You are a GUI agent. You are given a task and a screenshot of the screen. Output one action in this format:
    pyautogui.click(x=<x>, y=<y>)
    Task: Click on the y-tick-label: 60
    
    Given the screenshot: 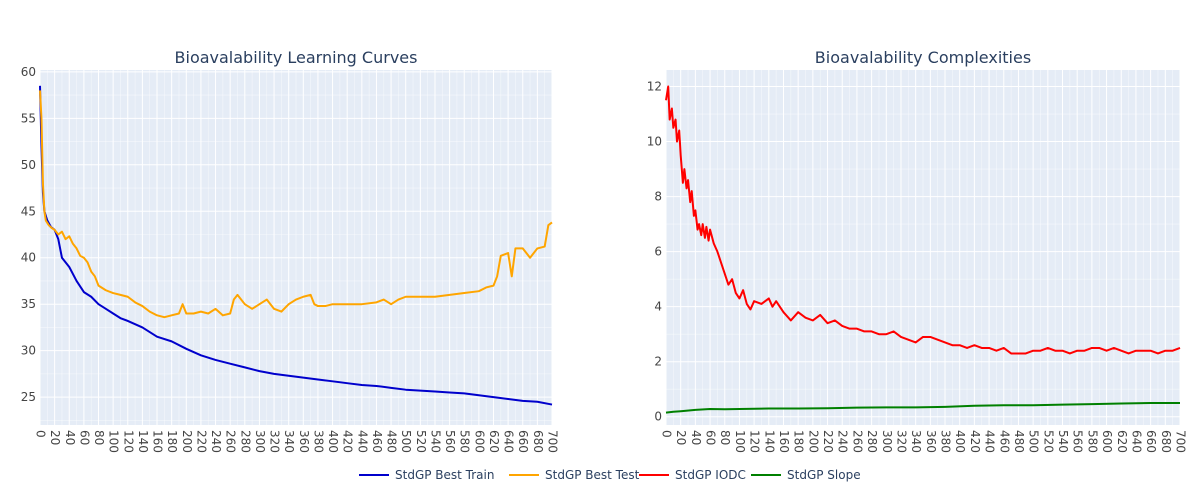 What is the action you would take?
    pyautogui.click(x=28, y=72)
    